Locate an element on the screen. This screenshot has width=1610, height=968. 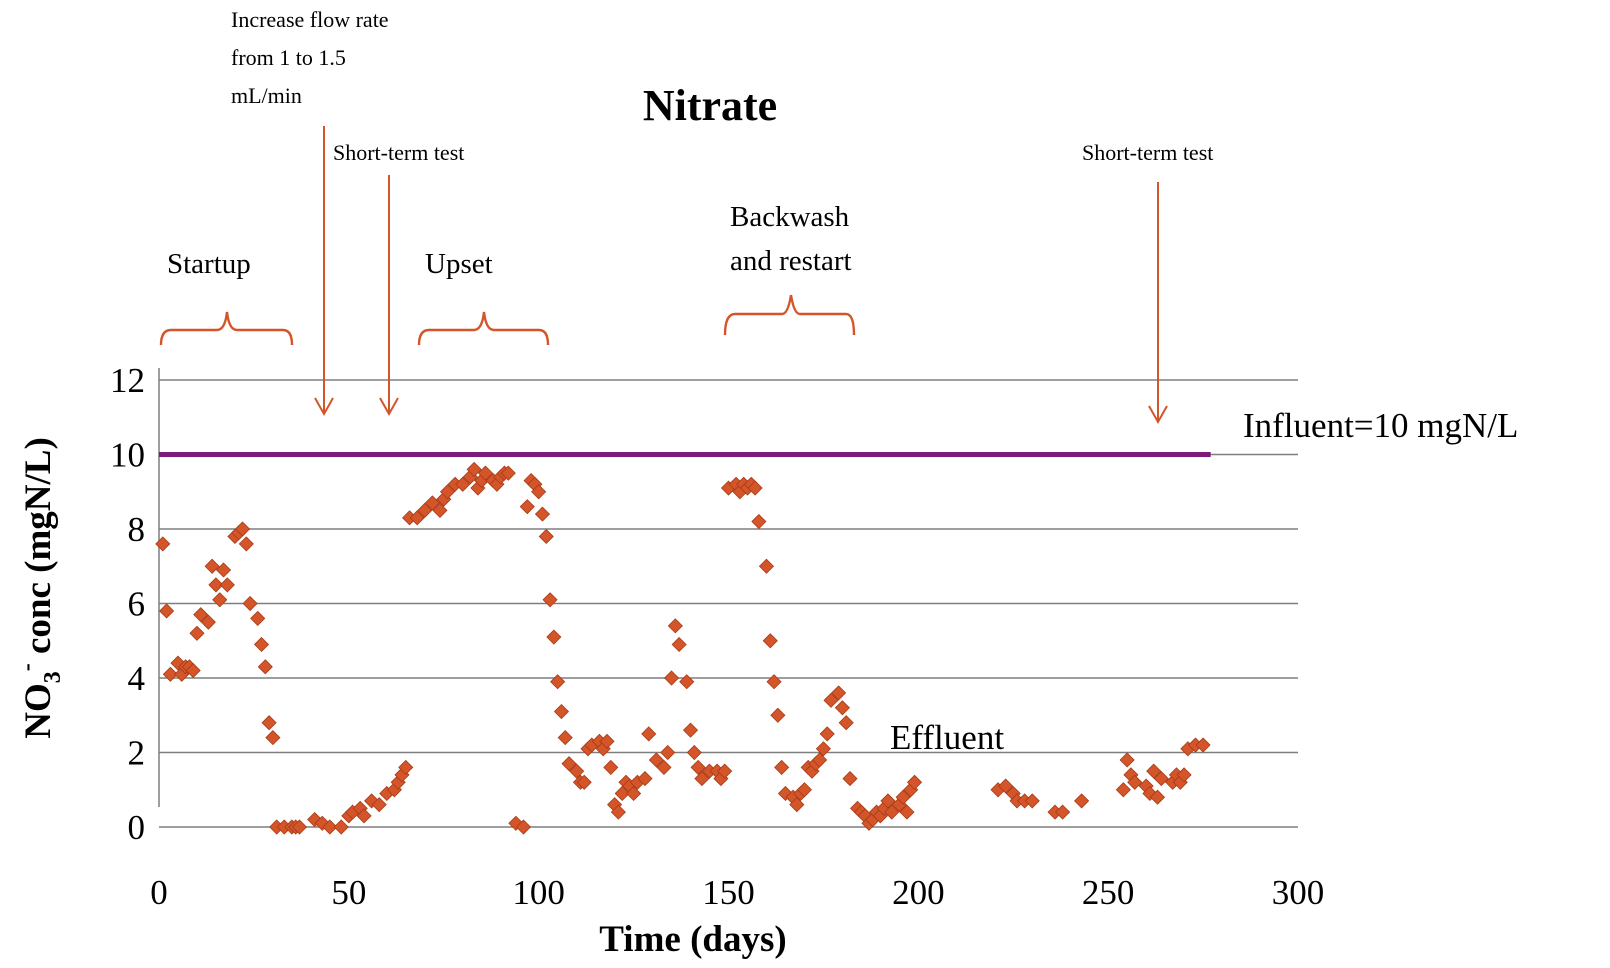
annotation-startup: Startup is located at coordinates (209, 264).